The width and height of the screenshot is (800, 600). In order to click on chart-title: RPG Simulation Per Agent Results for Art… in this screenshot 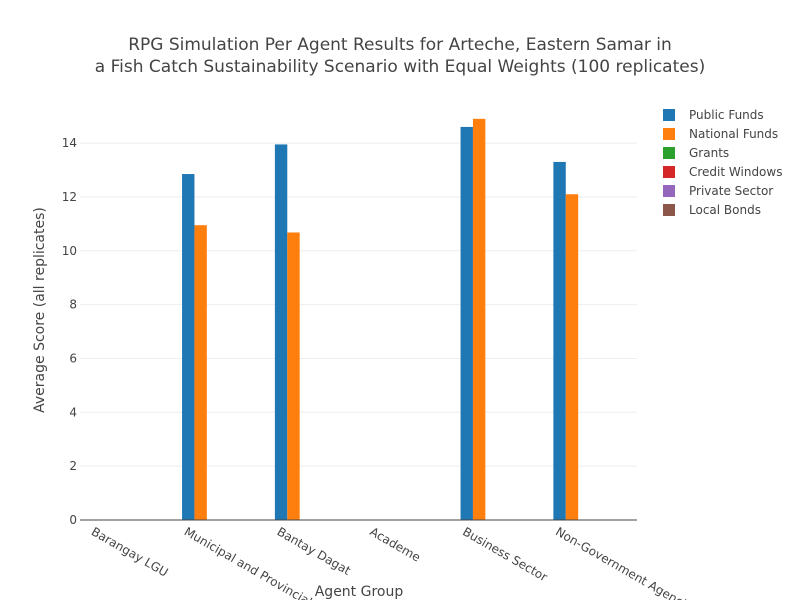, I will do `click(400, 56)`.